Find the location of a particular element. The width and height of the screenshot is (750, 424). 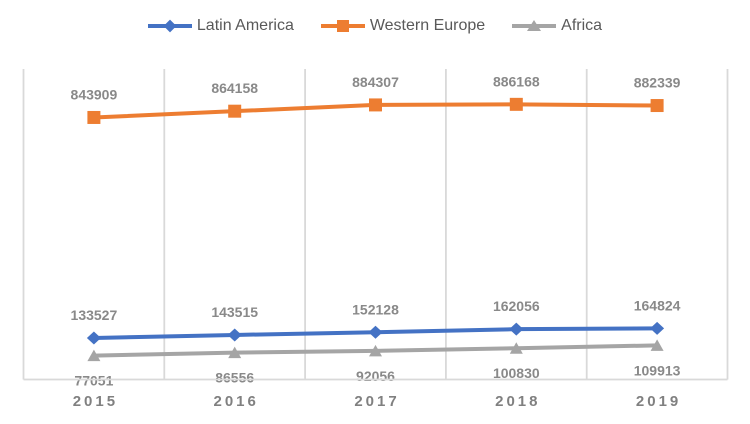

x-tick-label: 2015 is located at coordinates (95, 401).